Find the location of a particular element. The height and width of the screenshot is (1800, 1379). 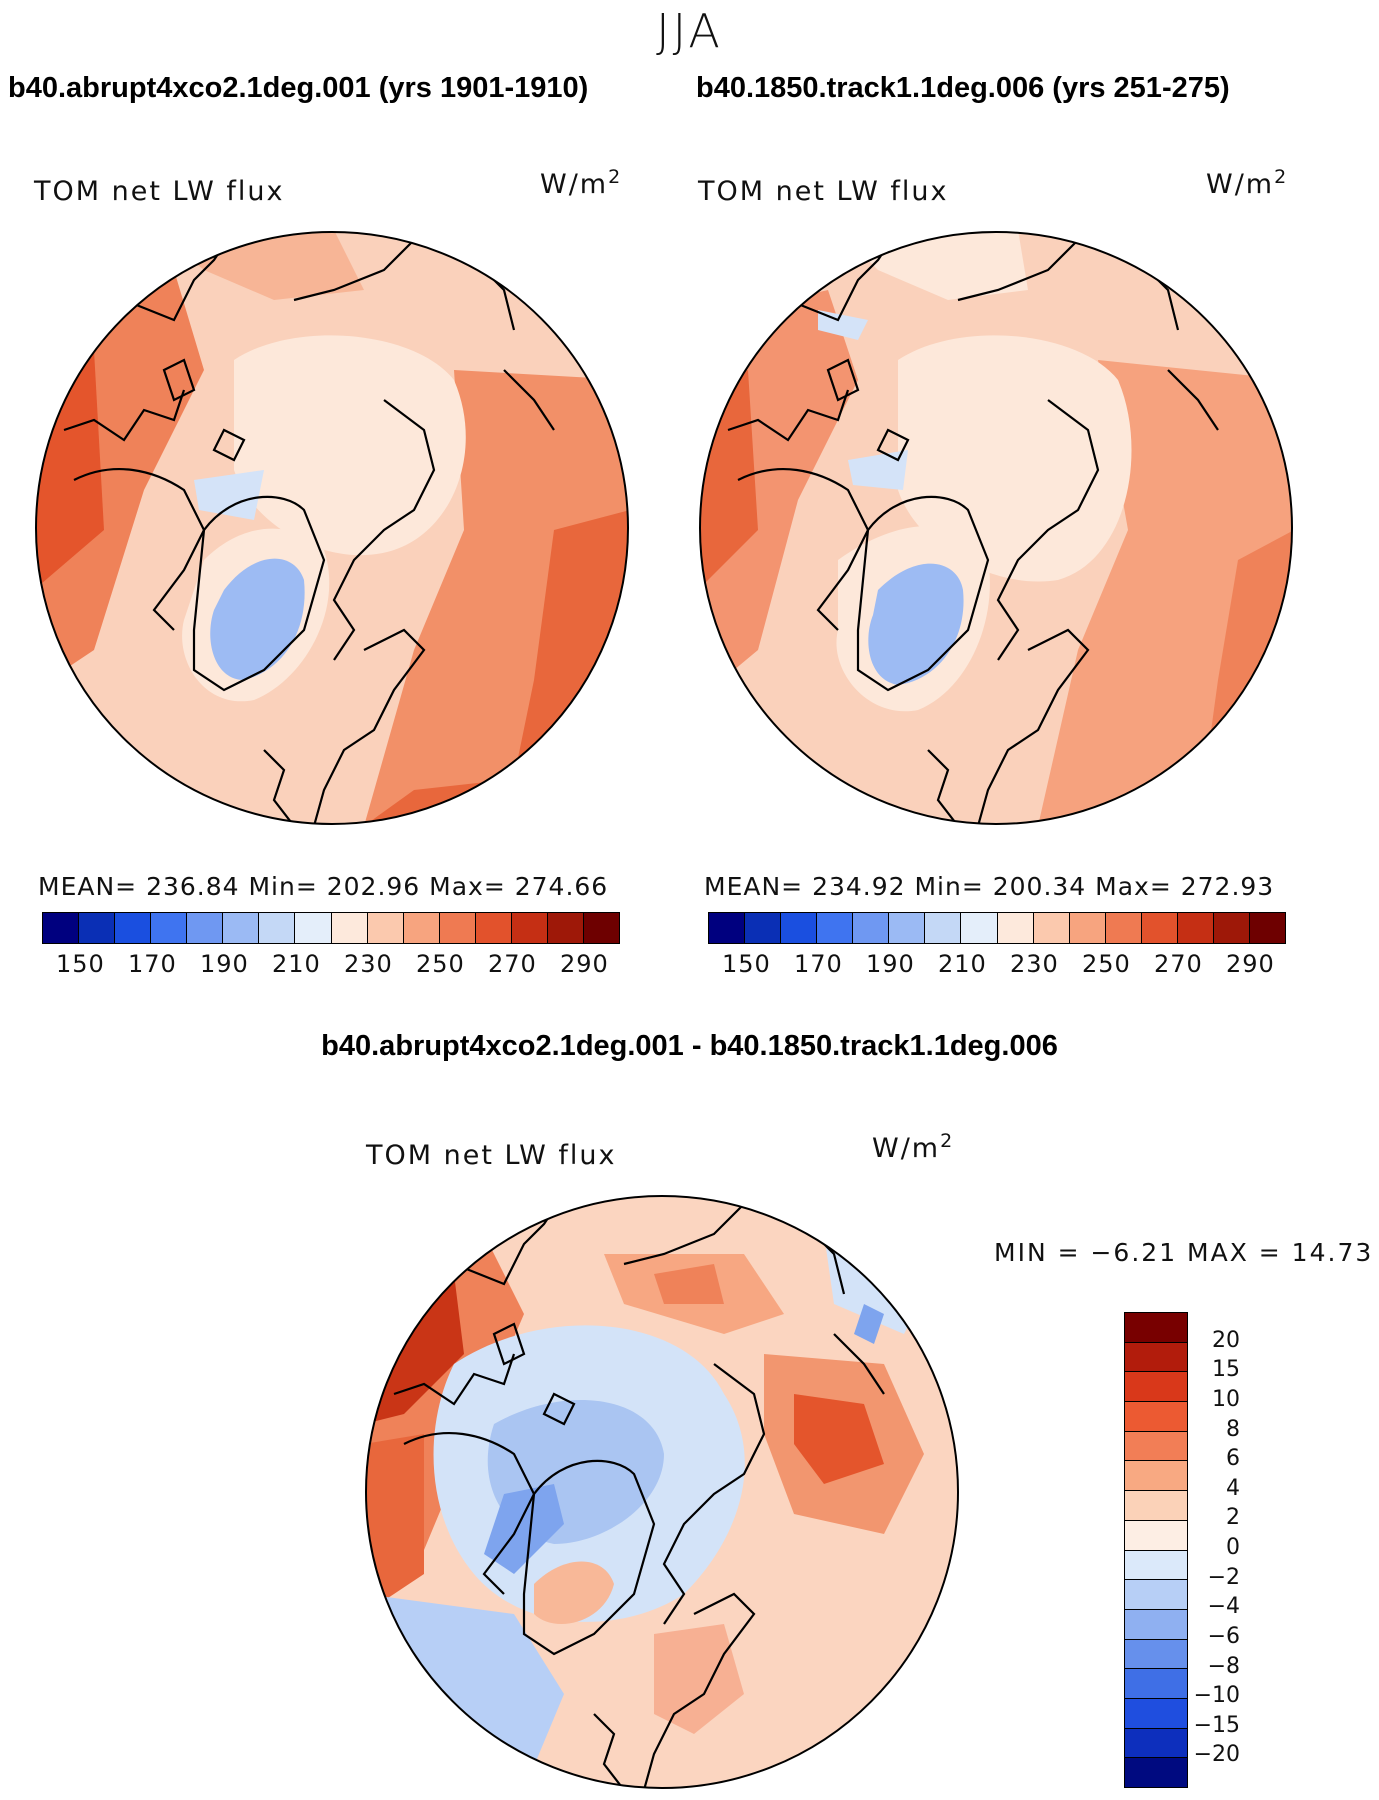

diff-colorbar is located at coordinates (1156, 1550).